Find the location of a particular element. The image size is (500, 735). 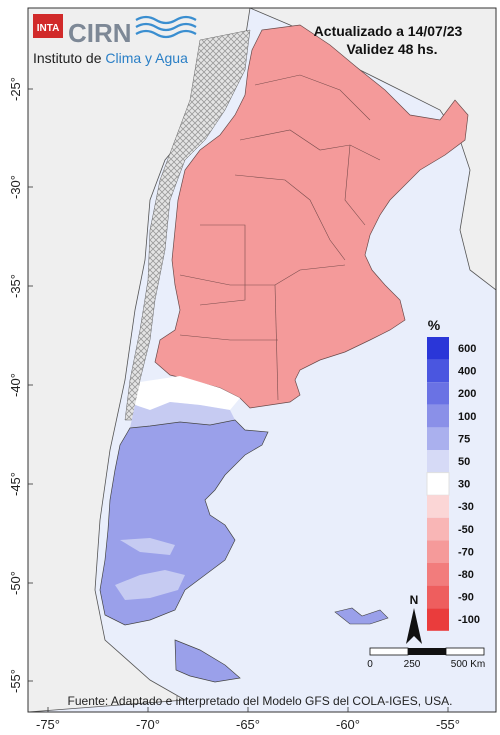

lat-label: -25° is located at coordinates (15, 89).